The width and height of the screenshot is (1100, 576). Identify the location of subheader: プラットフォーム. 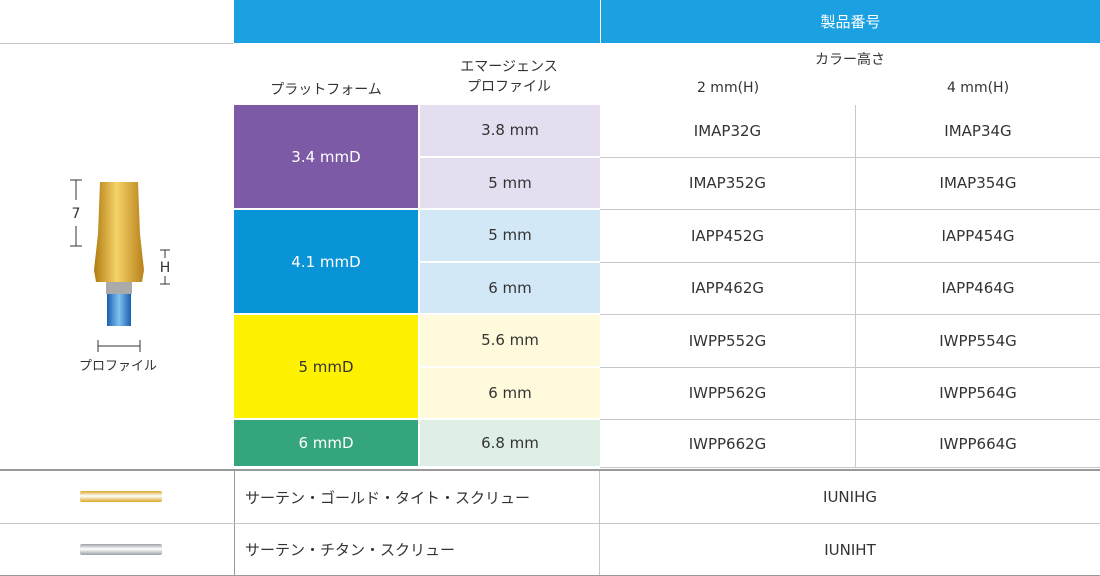
(326, 90).